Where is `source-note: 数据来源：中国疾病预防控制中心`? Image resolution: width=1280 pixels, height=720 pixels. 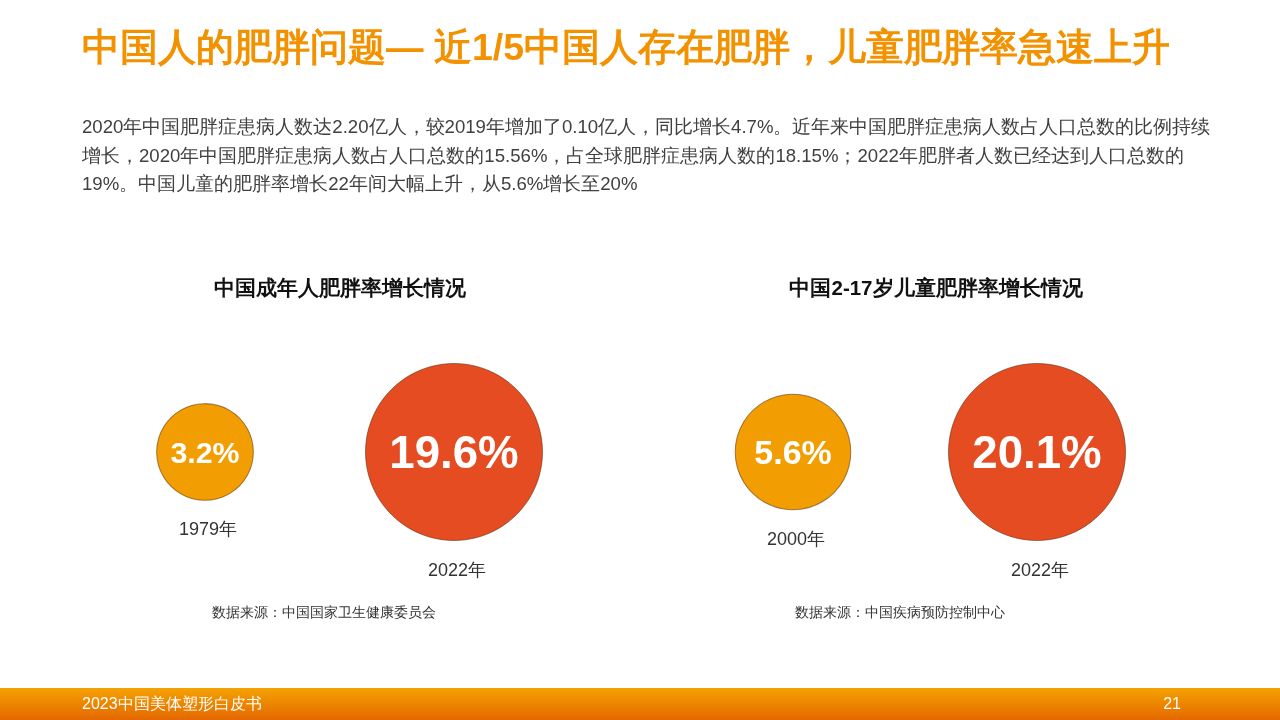 source-note: 数据来源：中国疾病预防控制中心 is located at coordinates (900, 612).